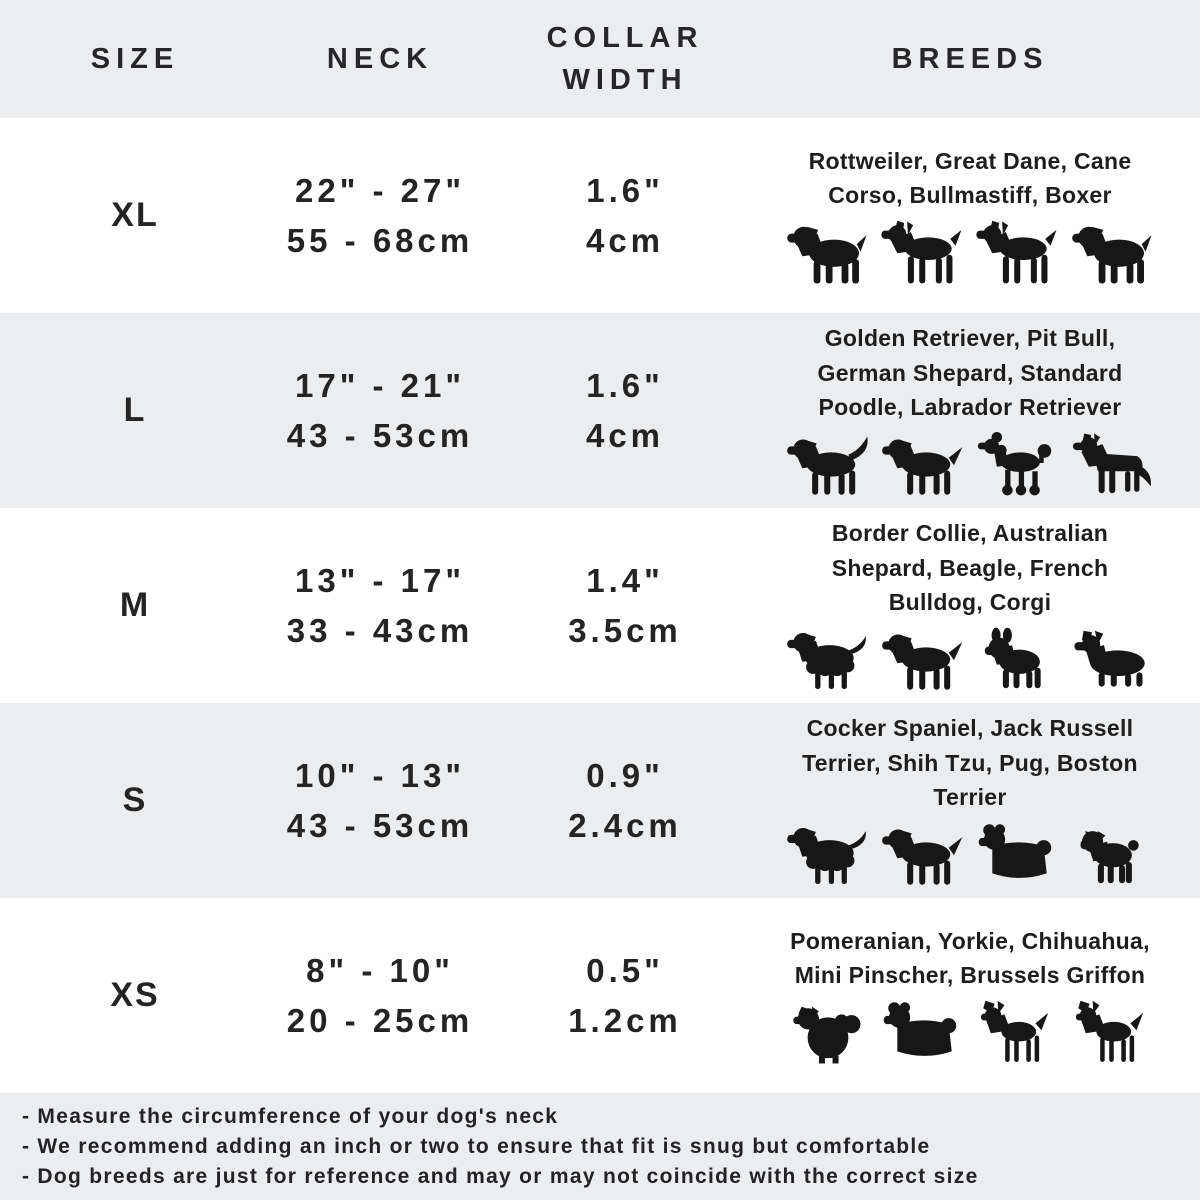 This screenshot has width=1200, height=1200. What do you see at coordinates (380, 410) in the screenshot?
I see `neck-measurement: 17" - 21" 43 - 53cm` at bounding box center [380, 410].